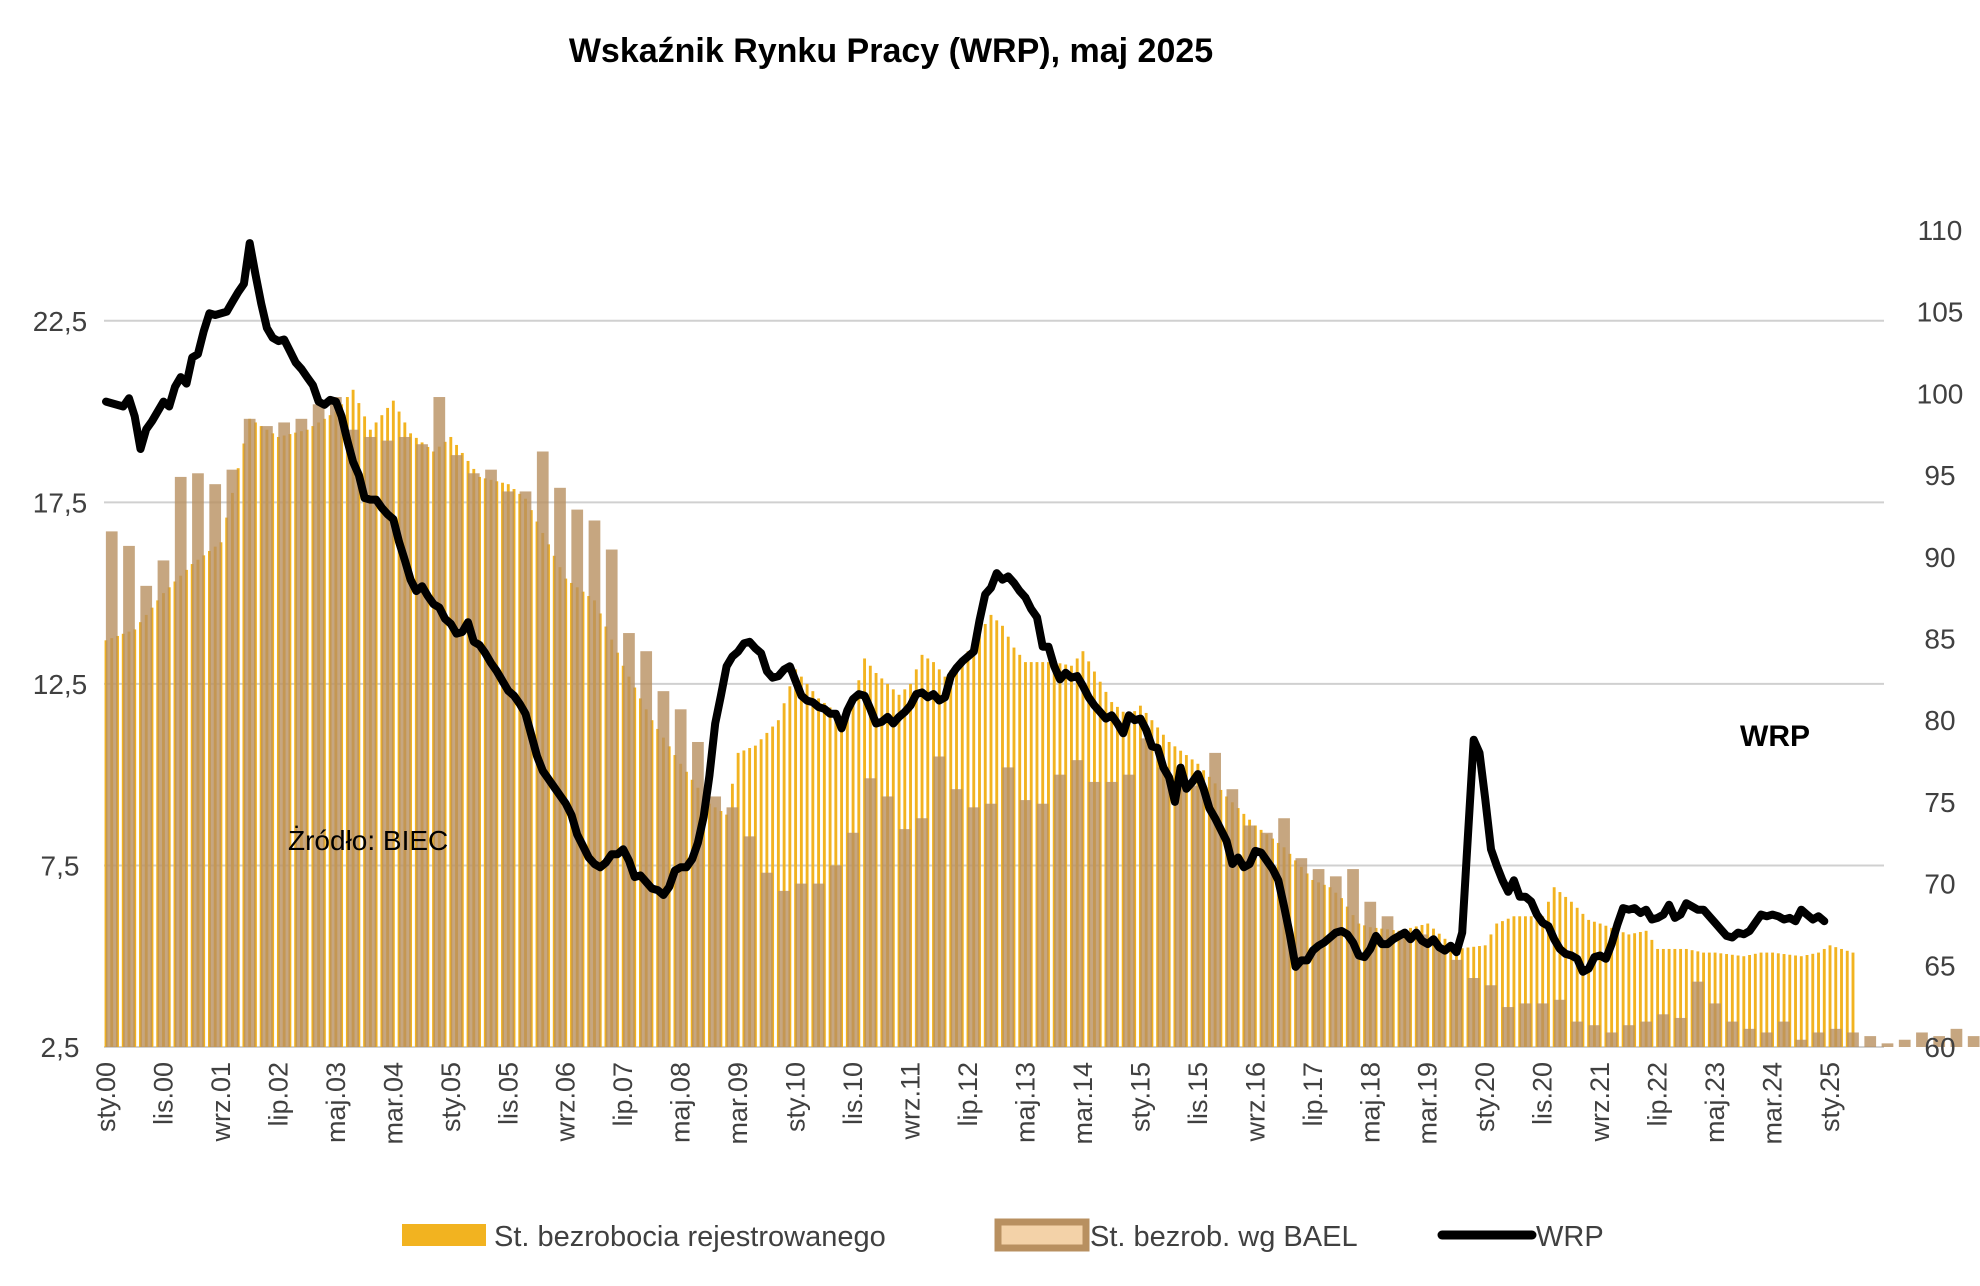  Describe the element at coordinates (60, 502) in the screenshot. I see `y-left-tick-label: 17,5` at that location.